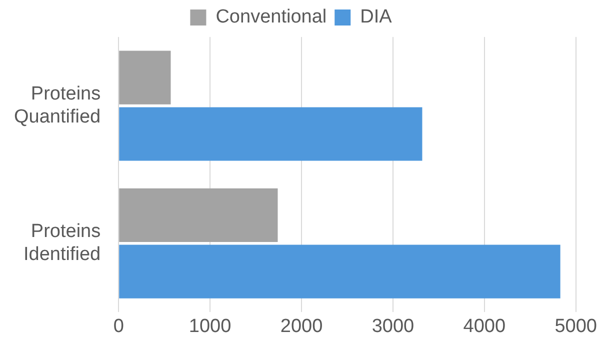 The width and height of the screenshot is (600, 345). I want to click on y-tick-label: Proteins Identified, so click(62, 243).